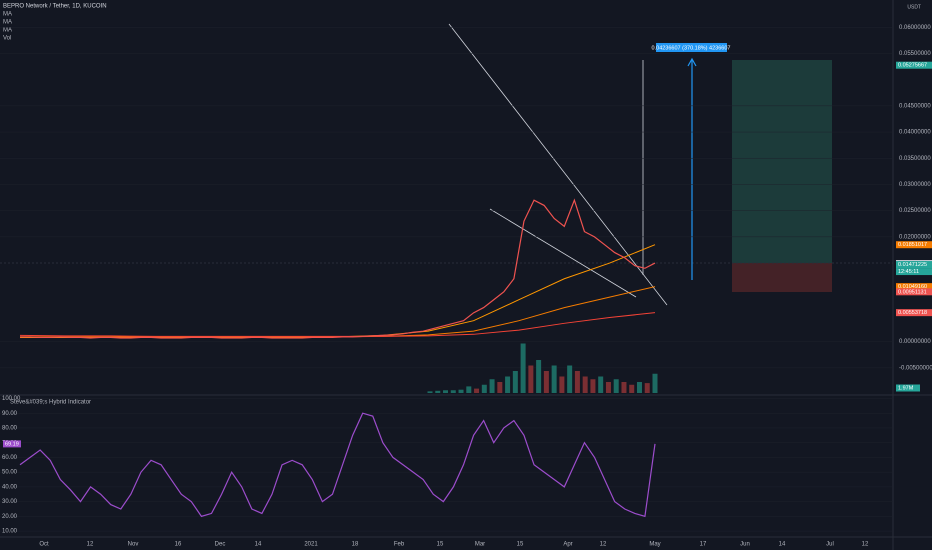 Image resolution: width=932 pixels, height=550 pixels. Describe the element at coordinates (915, 211) in the screenshot. I see `price-tick-label: 0.02500000` at that location.